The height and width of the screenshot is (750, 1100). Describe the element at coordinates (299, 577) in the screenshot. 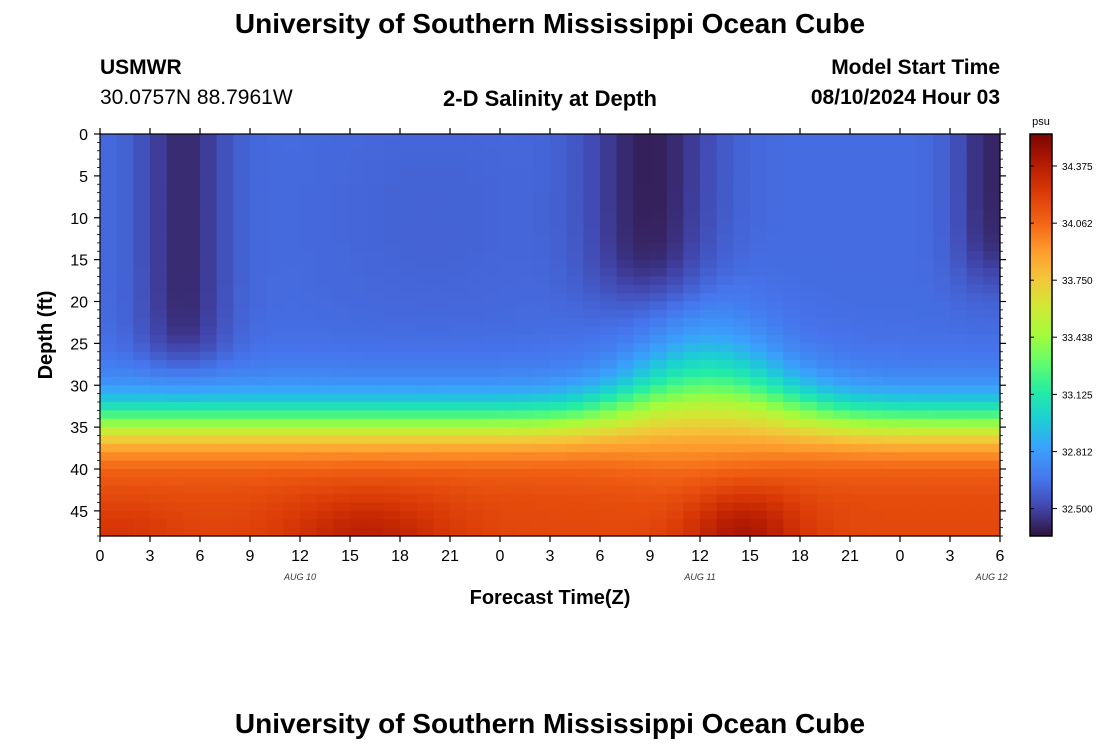

I see `date-label: AUG 10` at that location.